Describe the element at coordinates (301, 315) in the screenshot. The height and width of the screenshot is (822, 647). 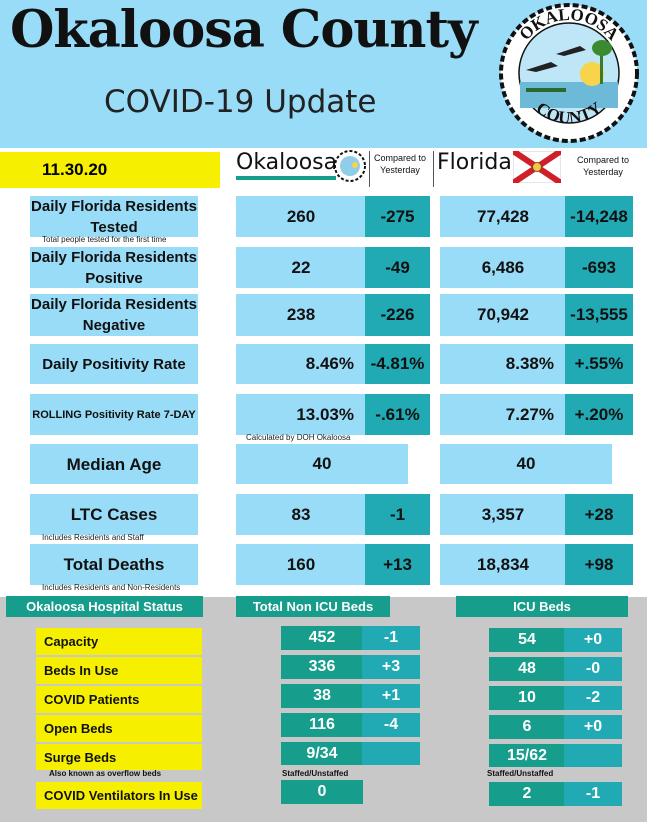
I see `county-value: 238` at that location.